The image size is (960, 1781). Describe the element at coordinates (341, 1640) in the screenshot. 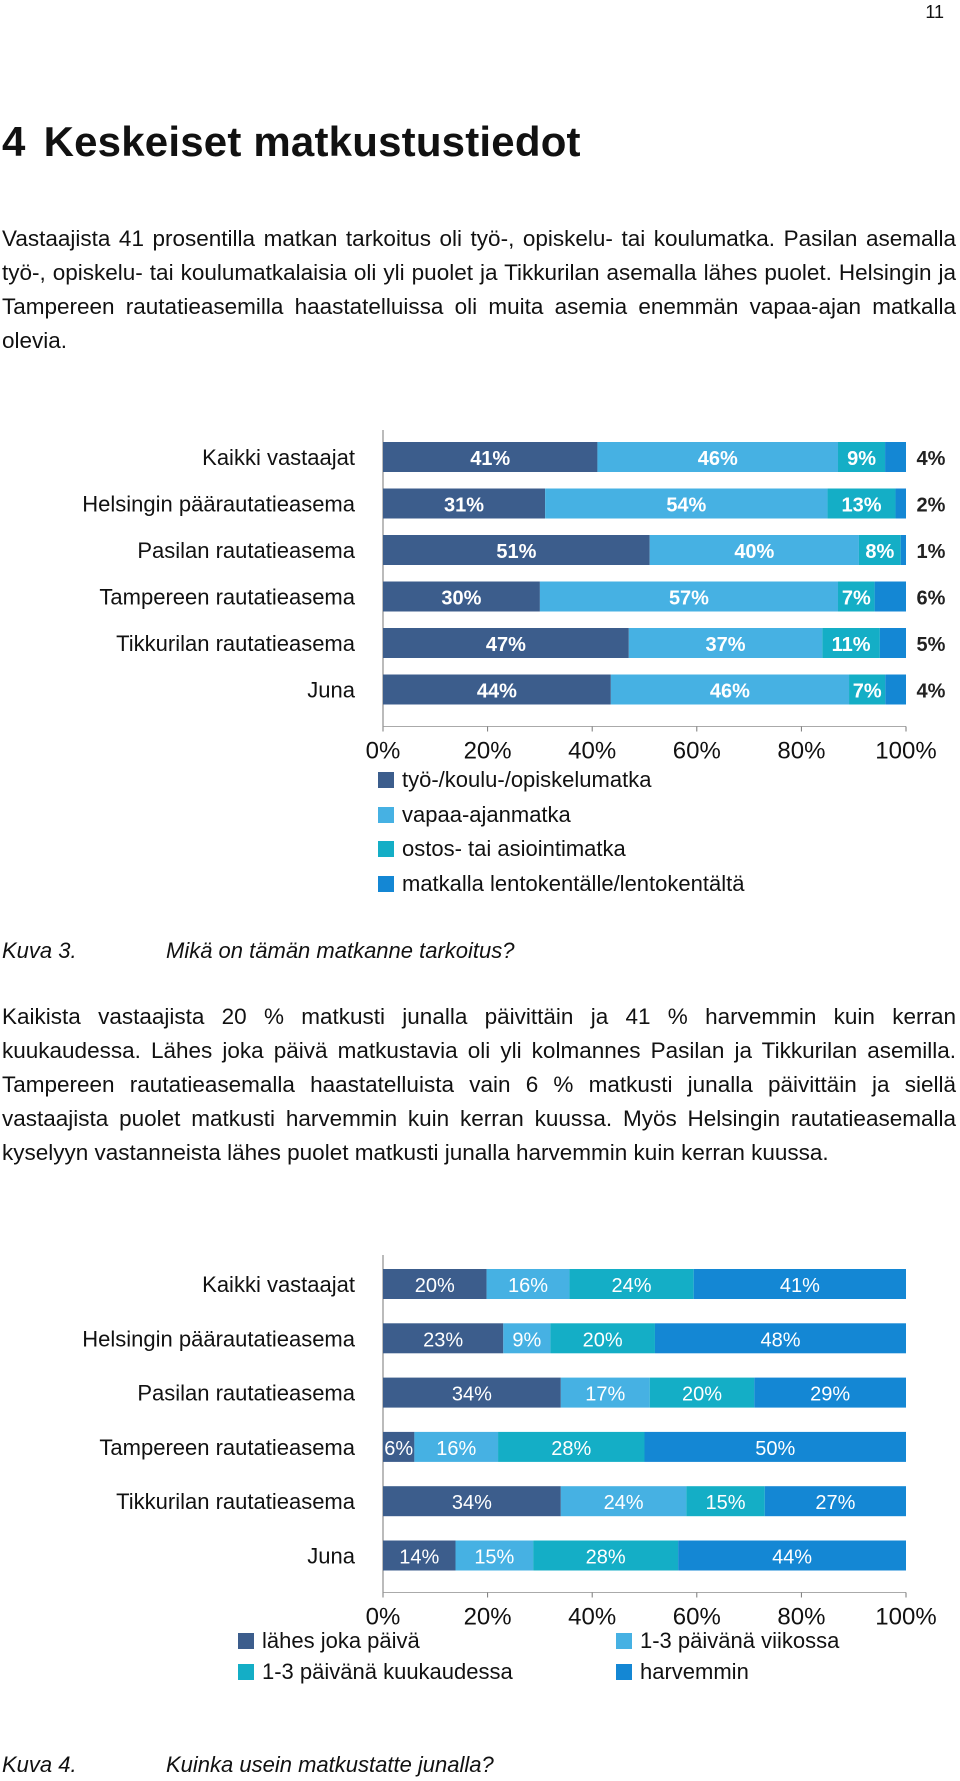

I see `legend-label: lähes joka päivä` at that location.